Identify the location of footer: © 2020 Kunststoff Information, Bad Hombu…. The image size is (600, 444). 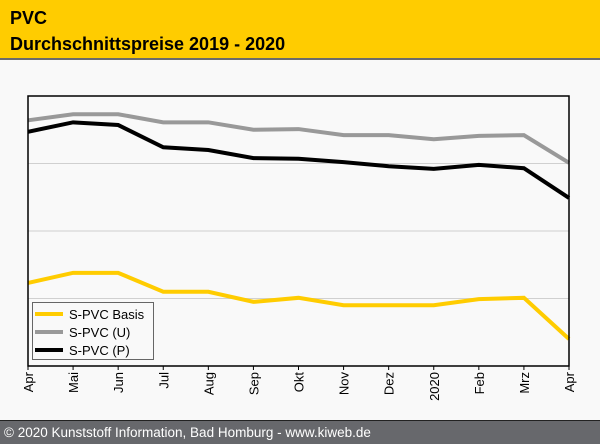
(300, 432).